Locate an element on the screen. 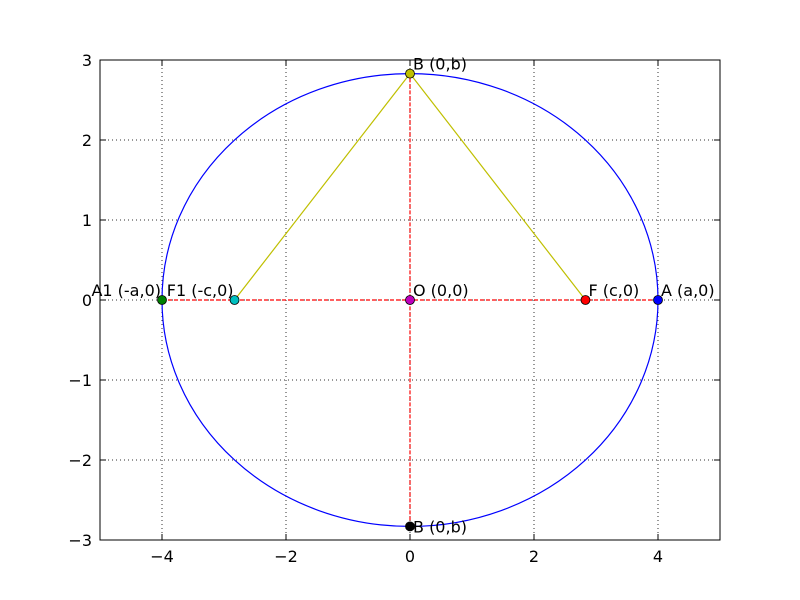  x-tick-label: −2 is located at coordinates (286, 556).